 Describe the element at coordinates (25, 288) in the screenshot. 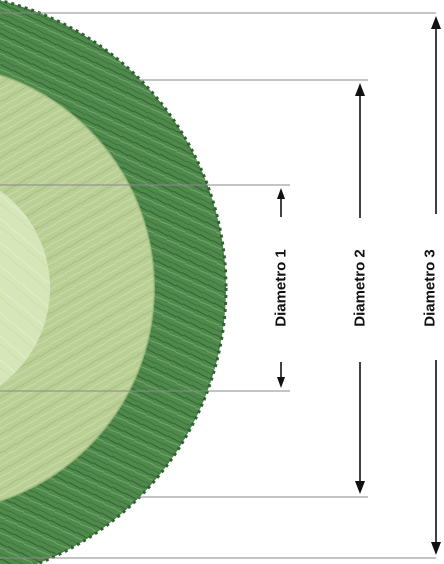

I see `inner-core` at that location.